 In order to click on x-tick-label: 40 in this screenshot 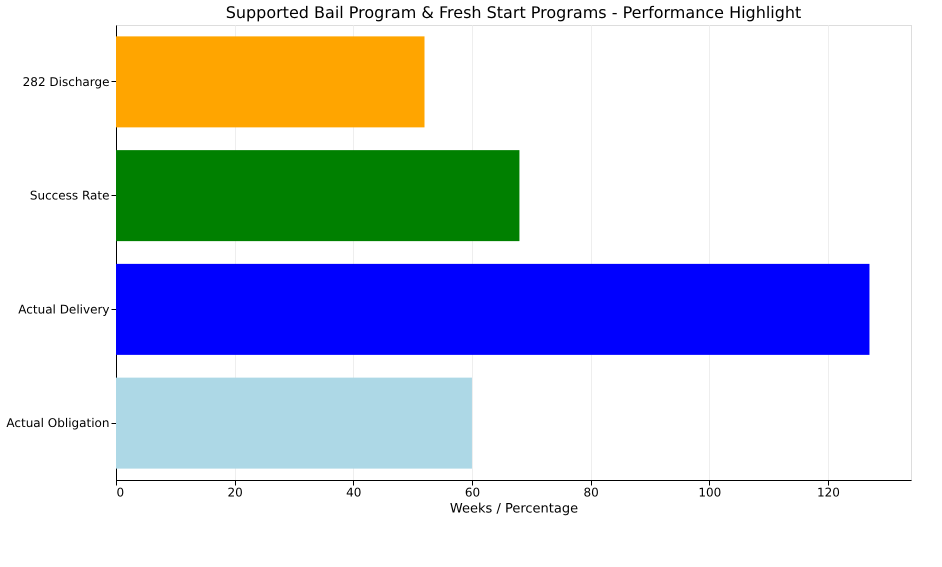, I will do `click(354, 493)`.